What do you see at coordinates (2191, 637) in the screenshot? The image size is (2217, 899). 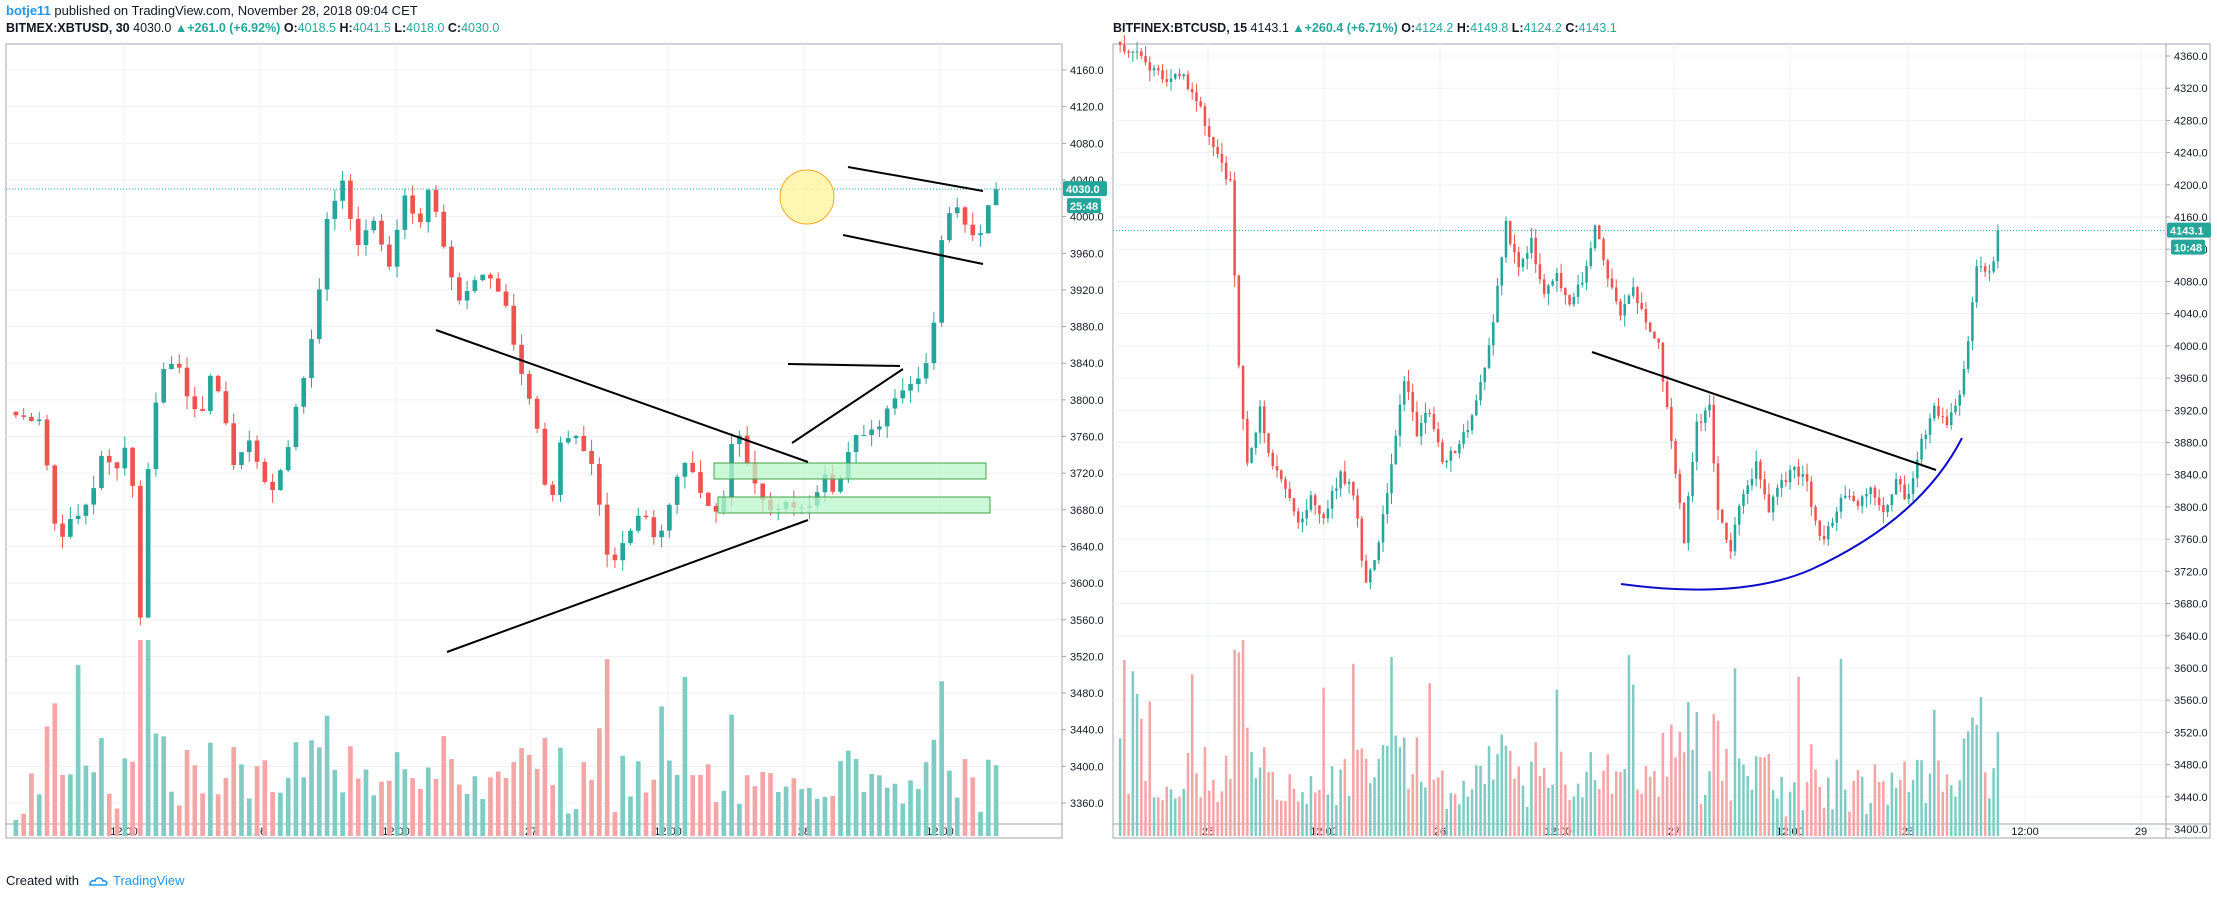 I see `price-tick-label: 3640.0` at bounding box center [2191, 637].